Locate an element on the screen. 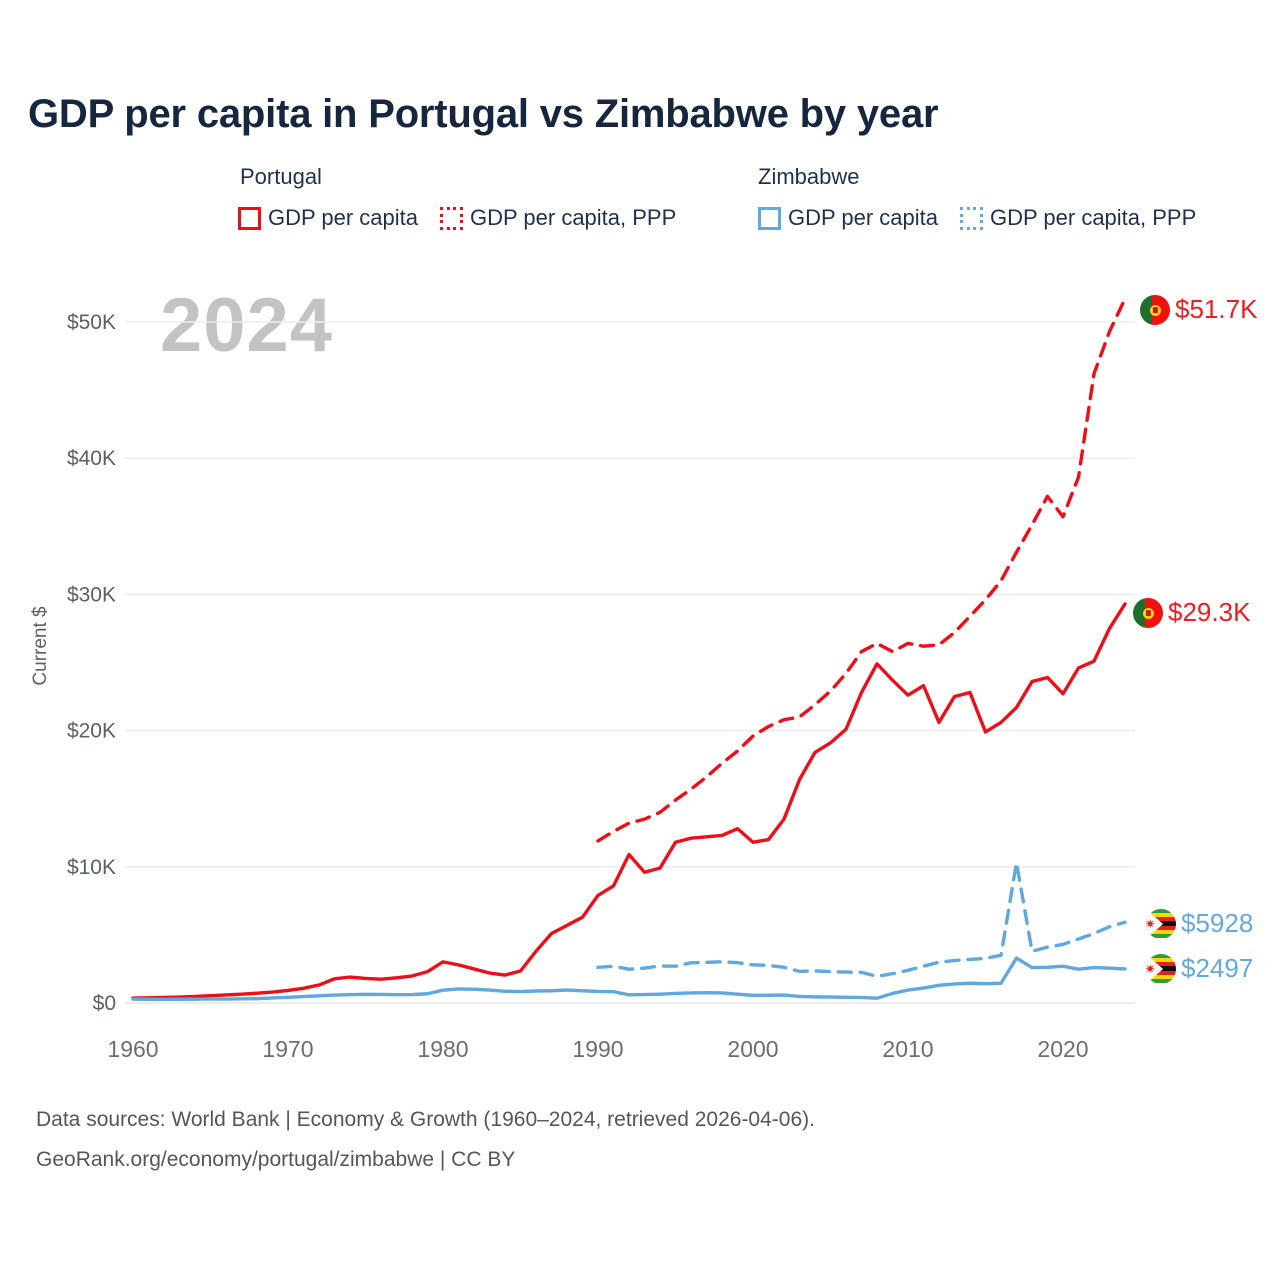  end-value-zimbabwe-ppp: $5928 is located at coordinates (1217, 923).